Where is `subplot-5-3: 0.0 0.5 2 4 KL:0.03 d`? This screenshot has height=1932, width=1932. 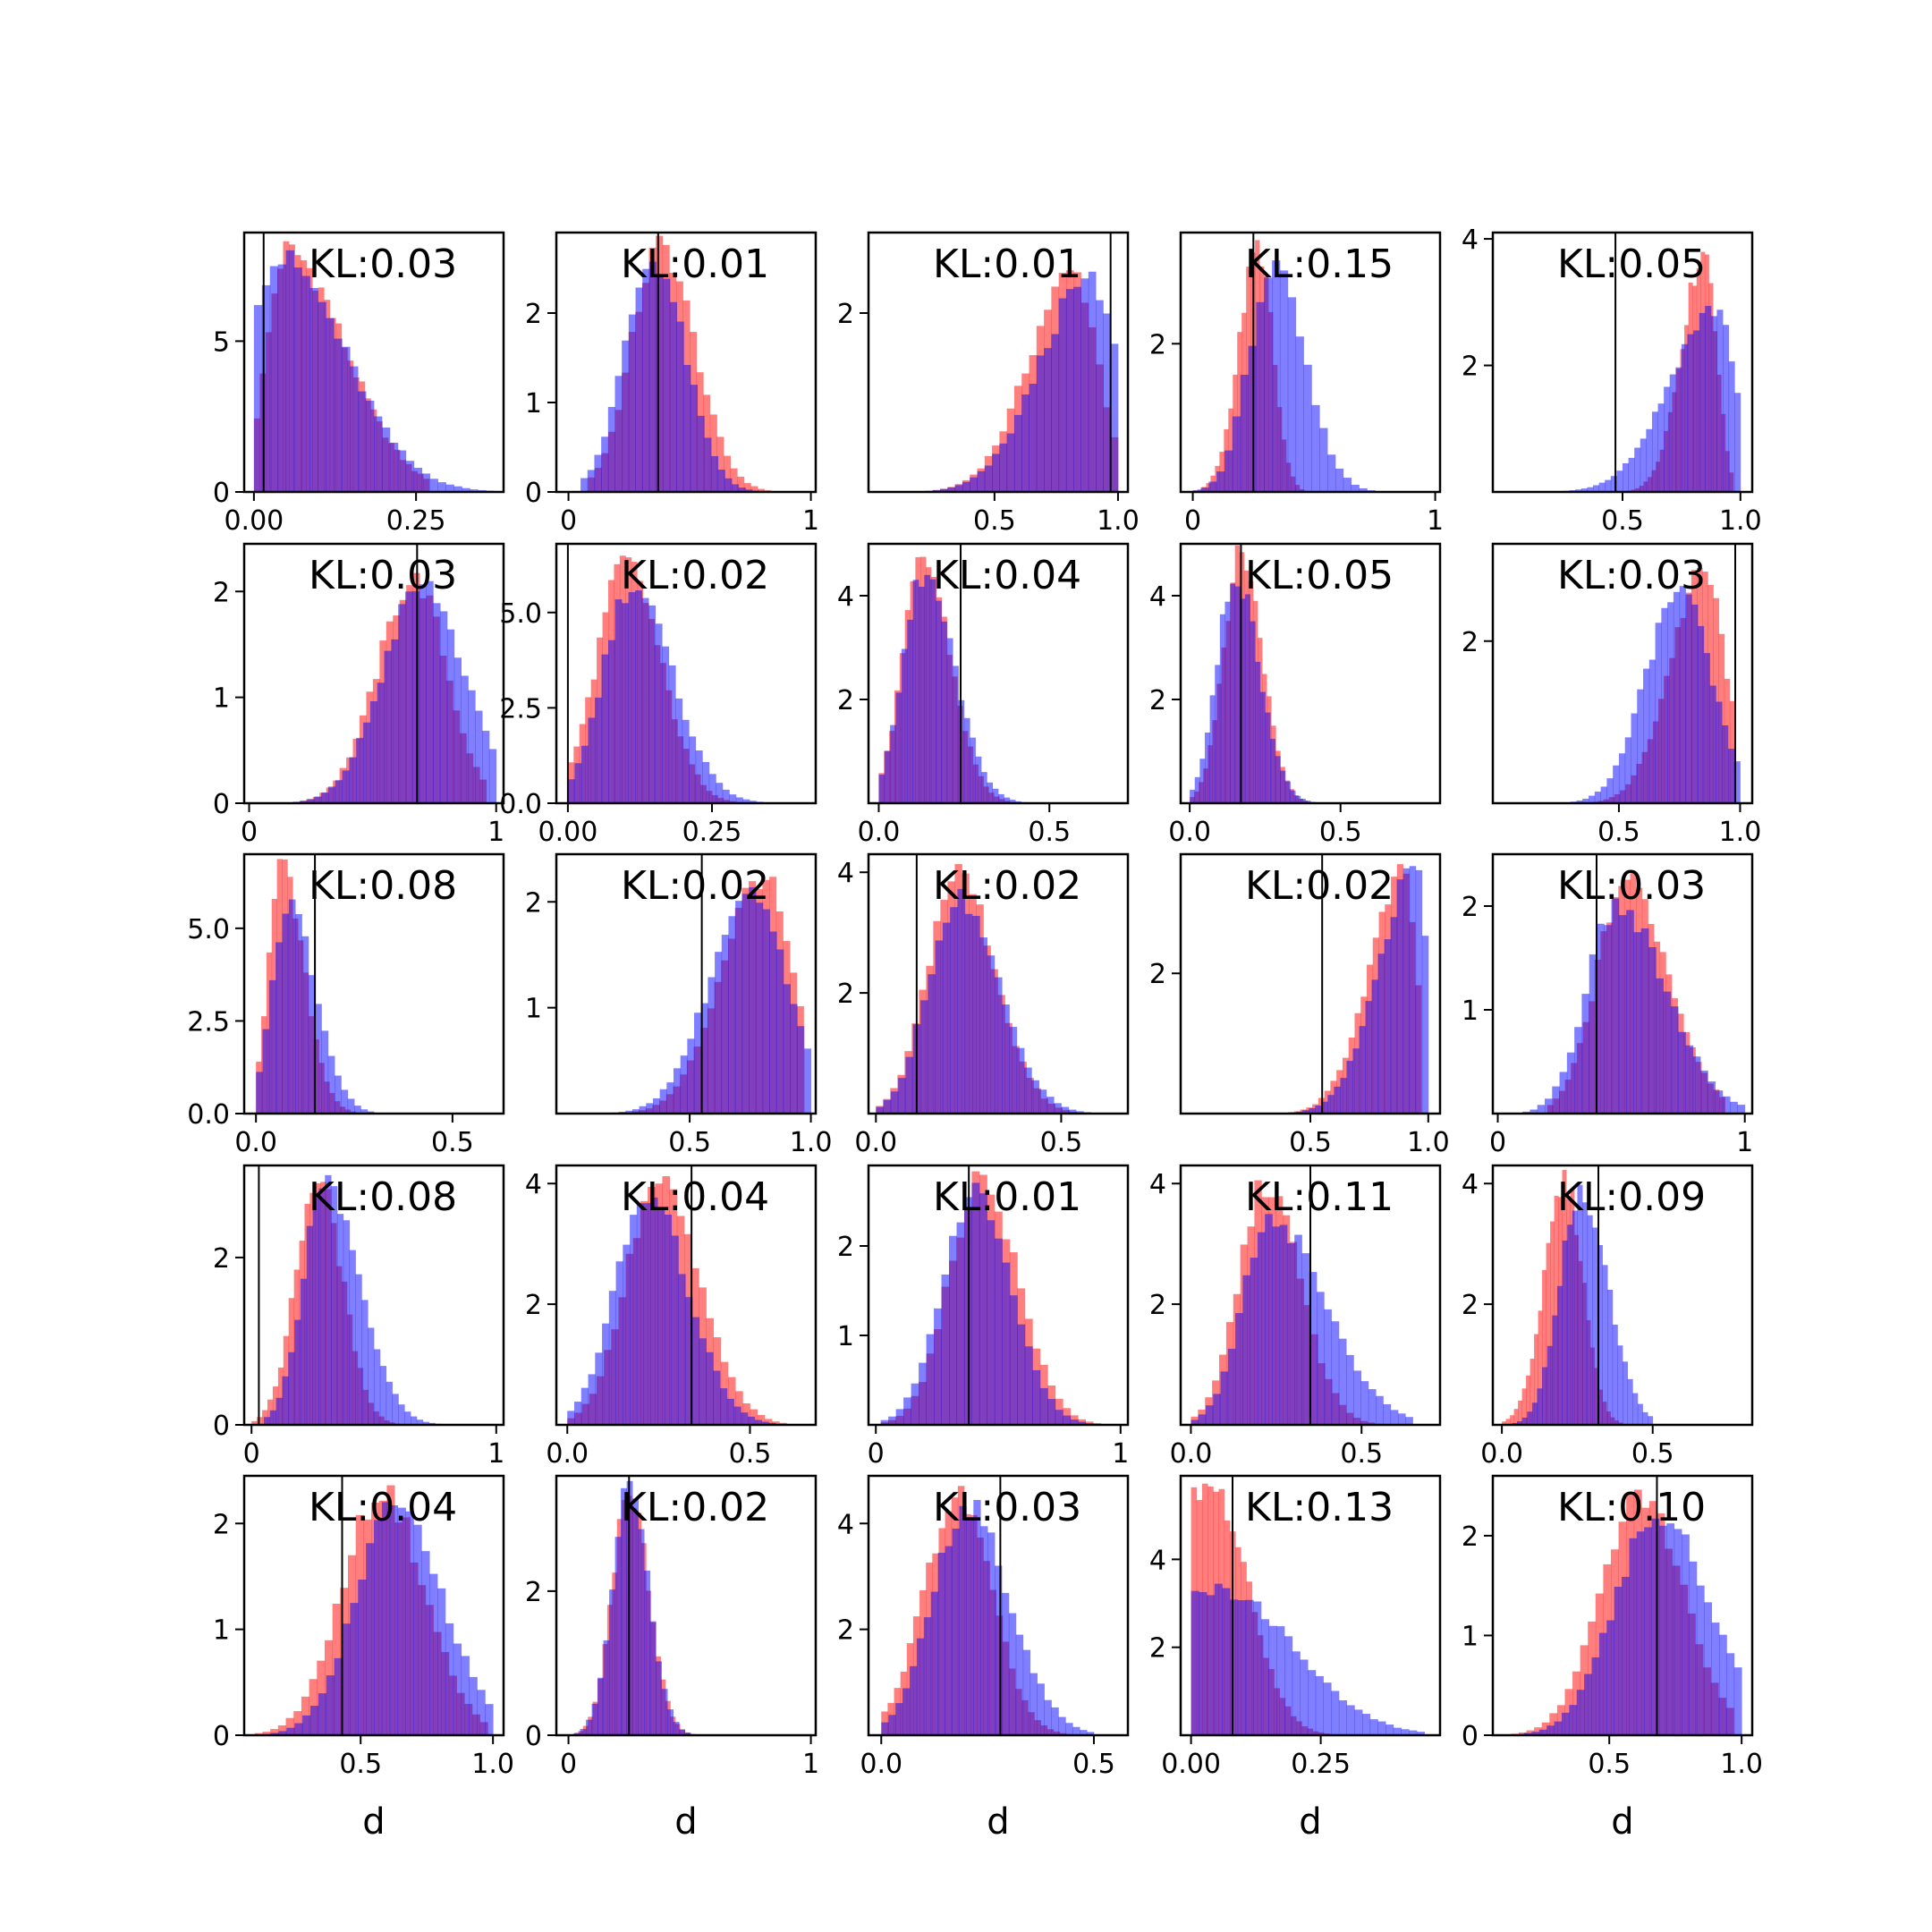 subplot-5-3: 0.0 0.5 2 4 KL:0.03 d is located at coordinates (983, 1658).